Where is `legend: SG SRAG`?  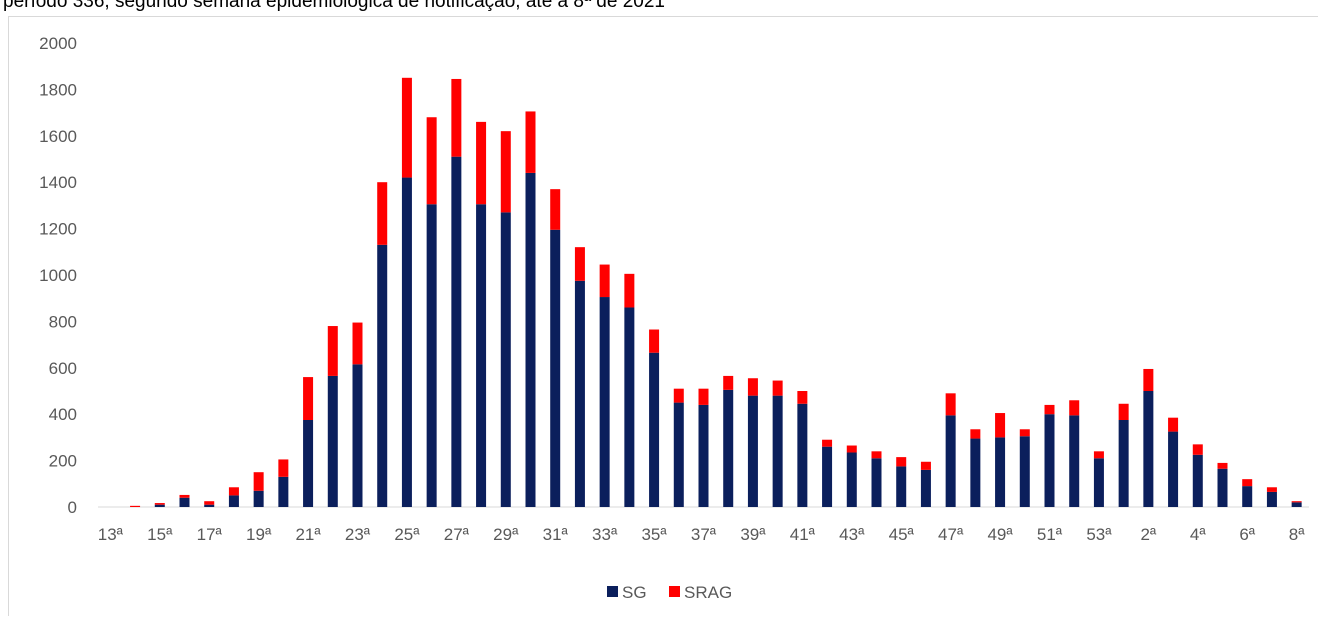 legend: SG SRAG is located at coordinates (669, 592).